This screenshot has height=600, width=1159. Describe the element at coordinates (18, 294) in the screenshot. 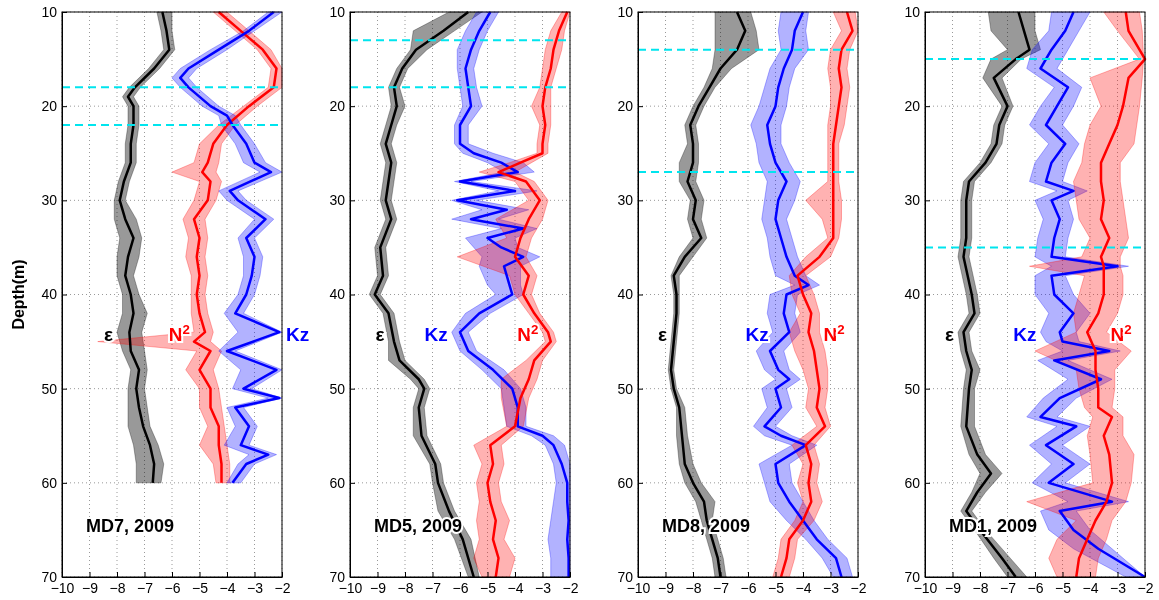

I see `y-axis-title: Depth(m)` at that location.